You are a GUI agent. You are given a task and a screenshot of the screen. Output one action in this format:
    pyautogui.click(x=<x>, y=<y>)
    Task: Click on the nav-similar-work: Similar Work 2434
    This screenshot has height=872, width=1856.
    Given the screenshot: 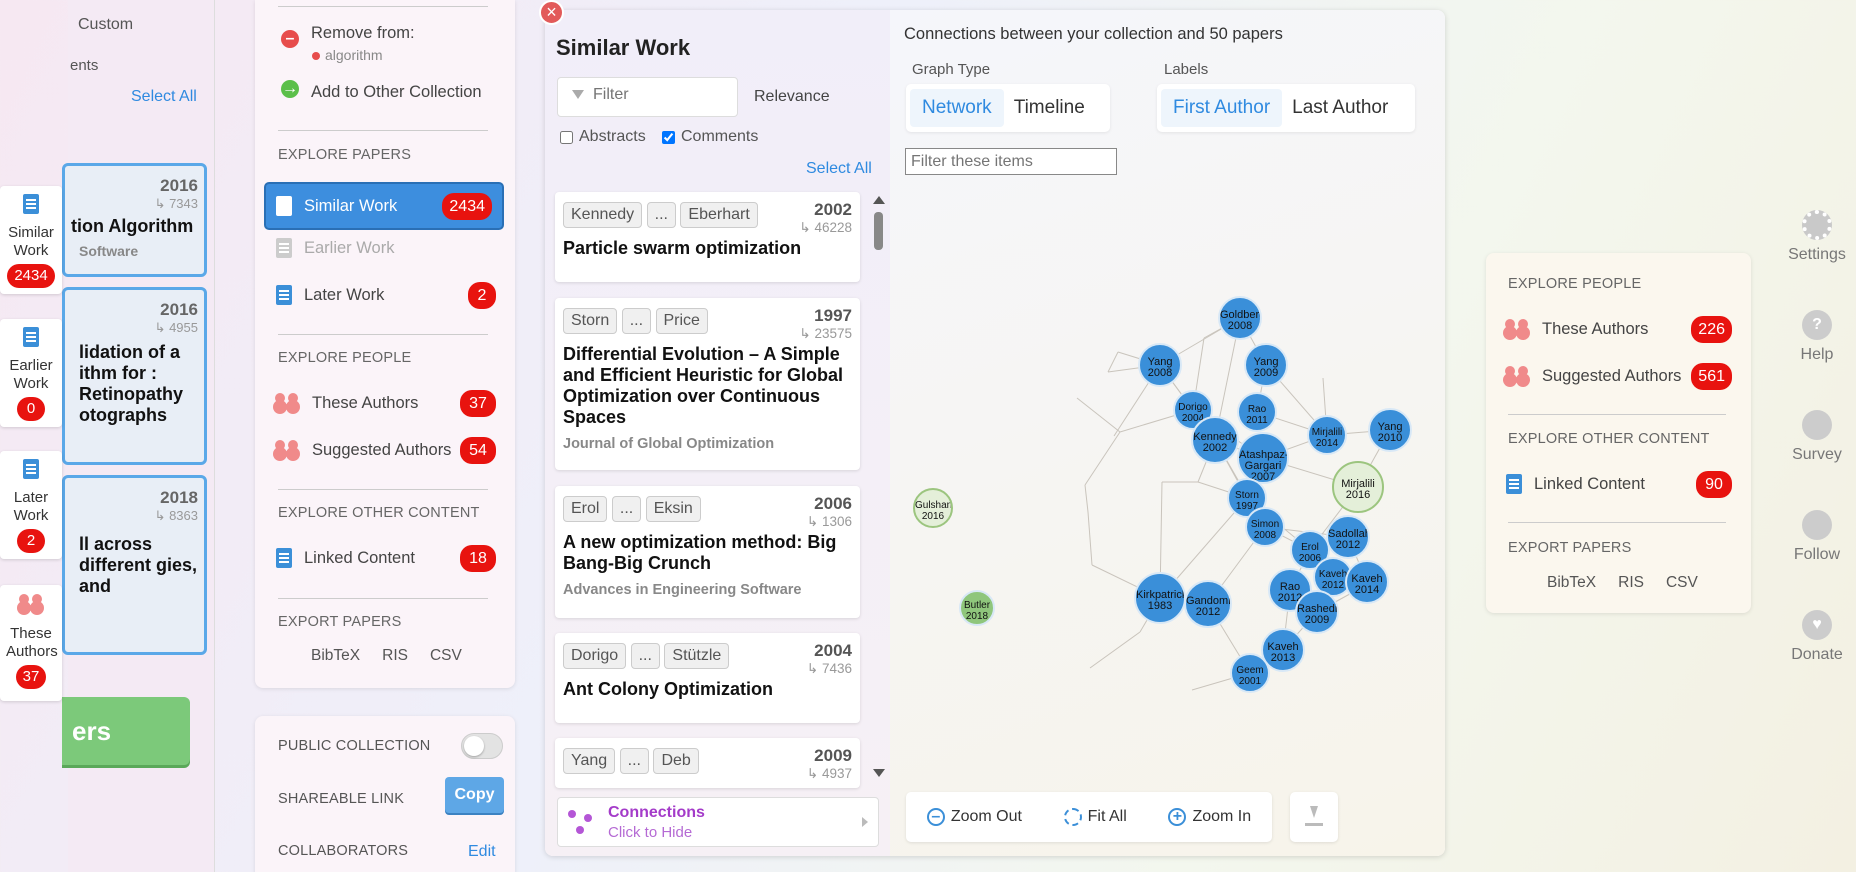 What is the action you would take?
    pyautogui.click(x=384, y=206)
    